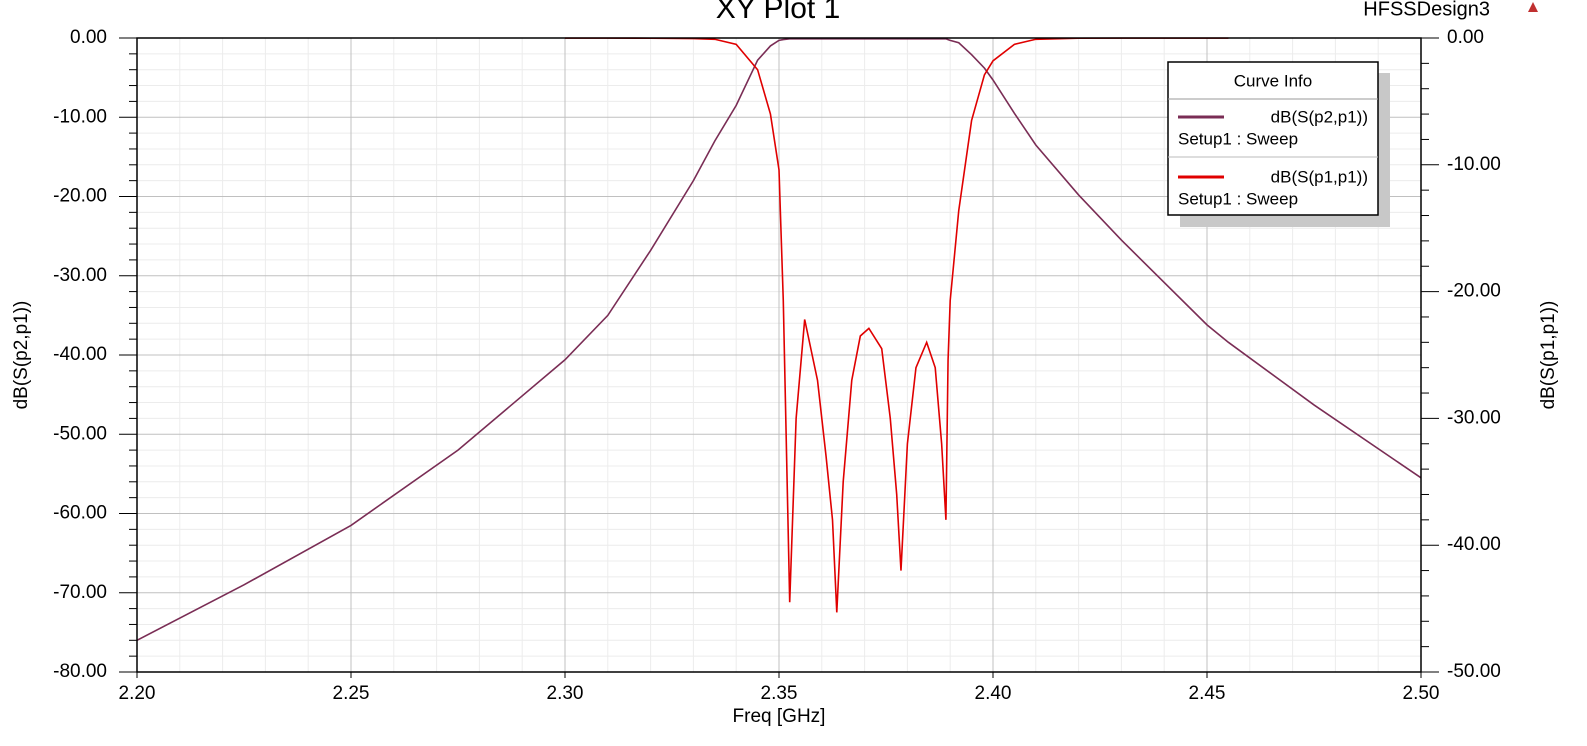 This screenshot has height=746, width=1587. What do you see at coordinates (80, 116) in the screenshot?
I see `y-tick-label: -10.00` at bounding box center [80, 116].